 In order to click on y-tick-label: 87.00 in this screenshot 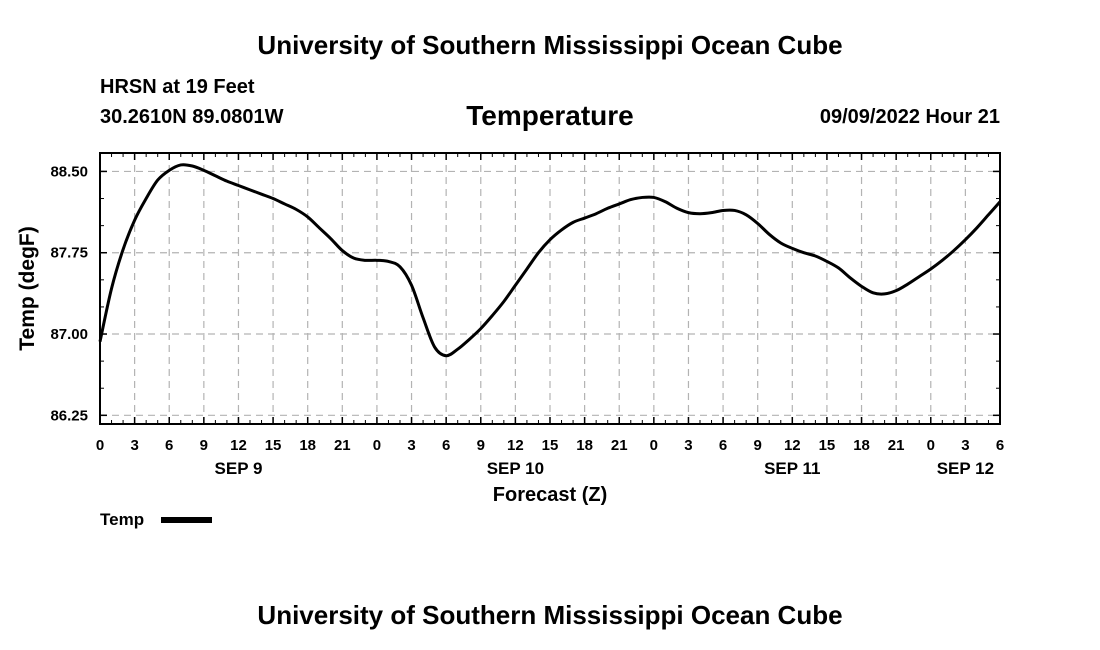, I will do `click(69, 334)`.